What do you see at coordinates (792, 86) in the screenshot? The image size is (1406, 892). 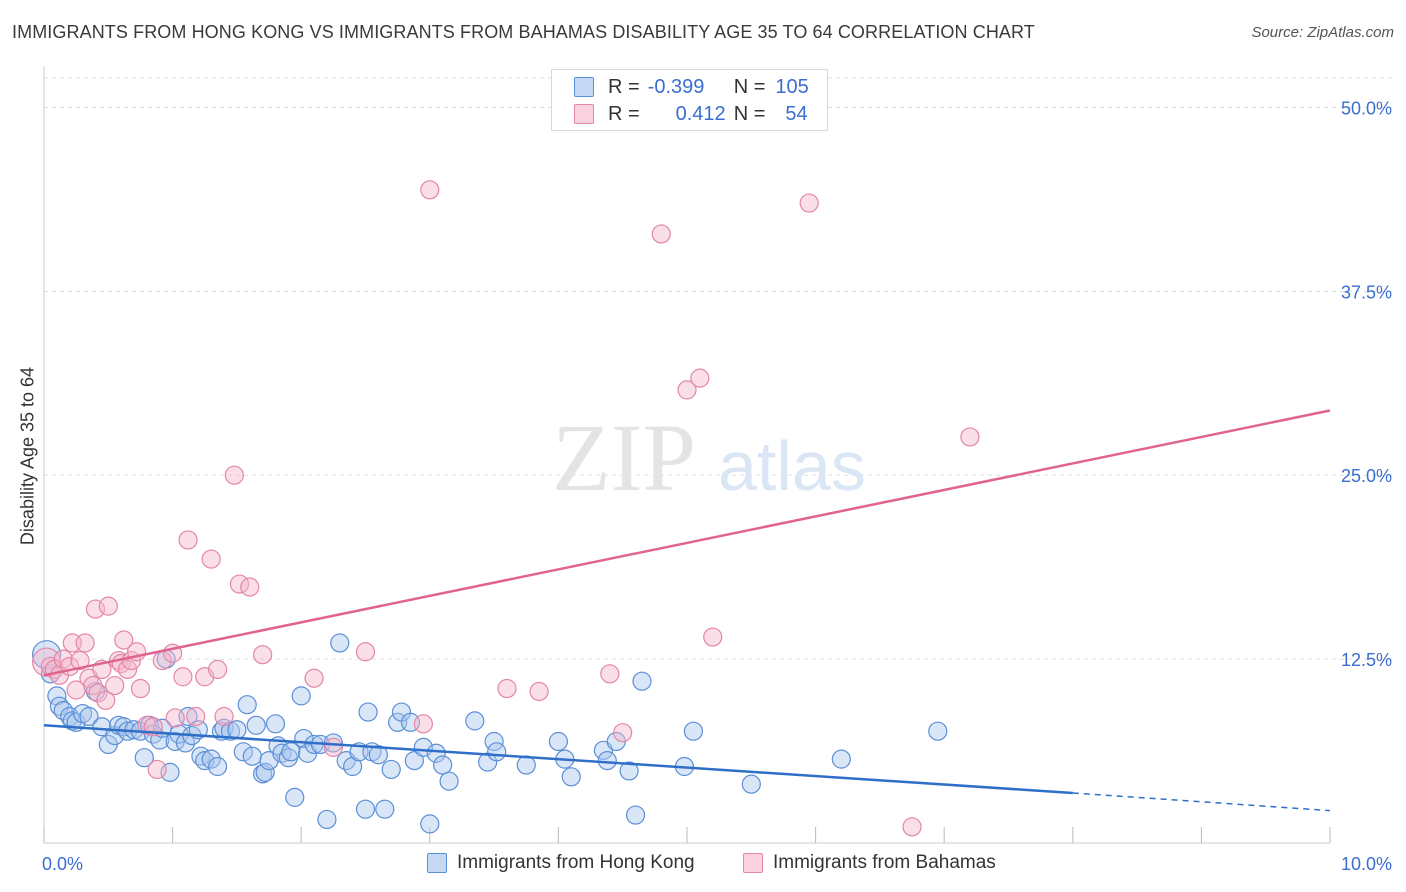 I see `legend-n-value: 105` at bounding box center [792, 86].